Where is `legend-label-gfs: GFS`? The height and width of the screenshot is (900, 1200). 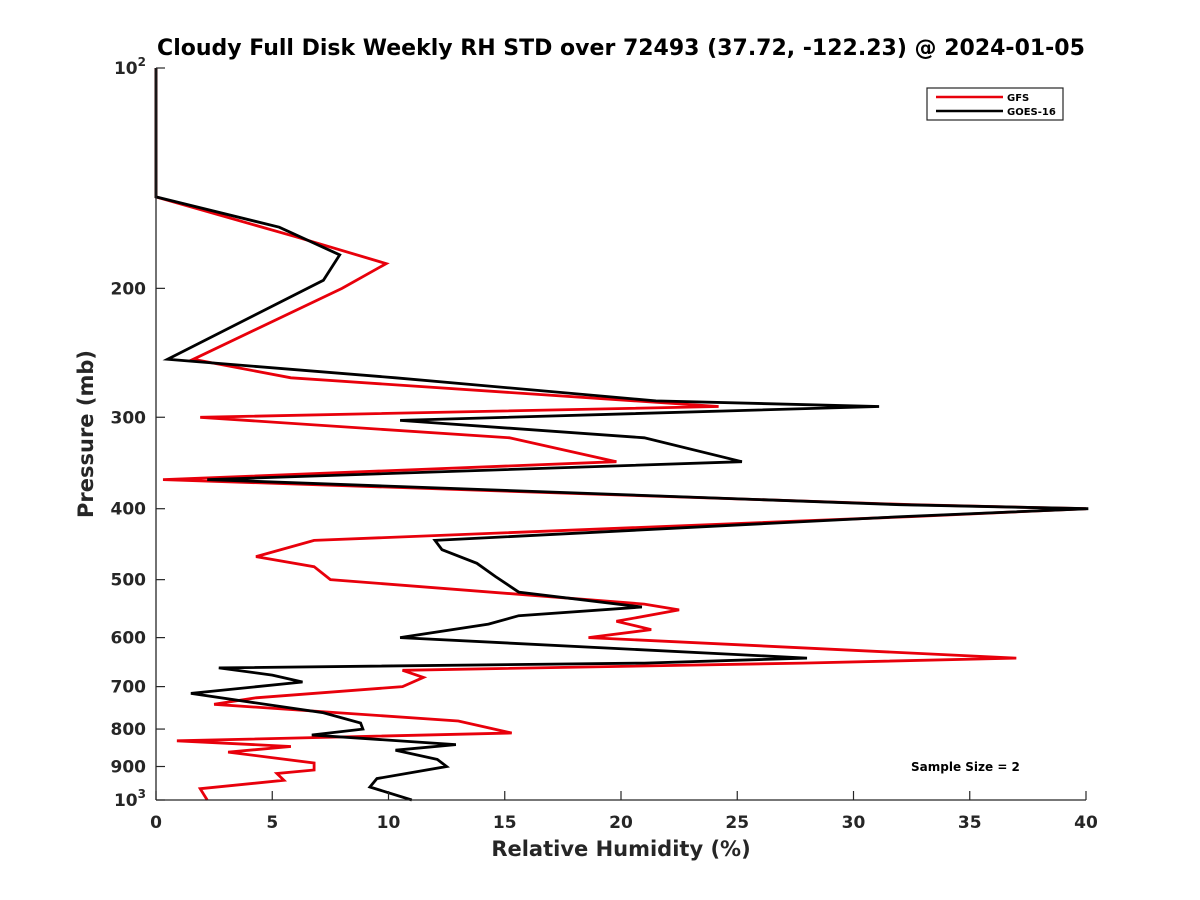 legend-label-gfs: GFS is located at coordinates (1018, 98).